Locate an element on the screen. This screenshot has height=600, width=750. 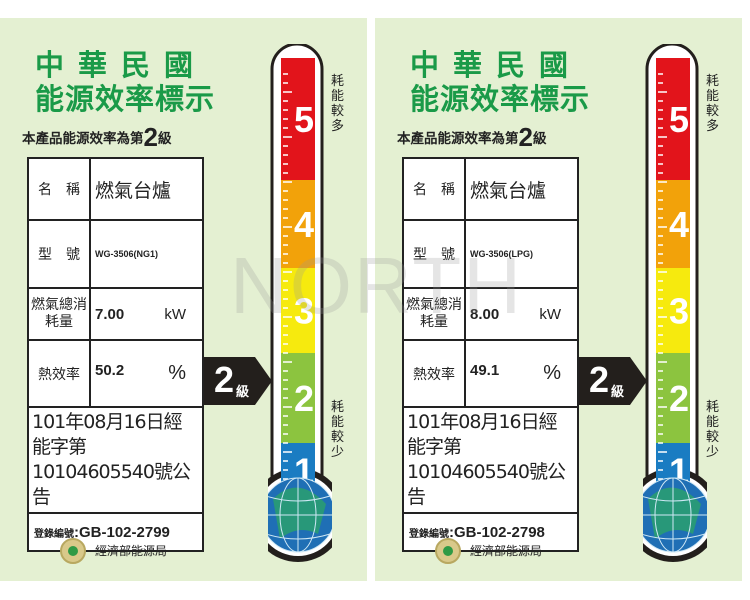
efficiency-cell: 50.2% is located at coordinates (146, 373).